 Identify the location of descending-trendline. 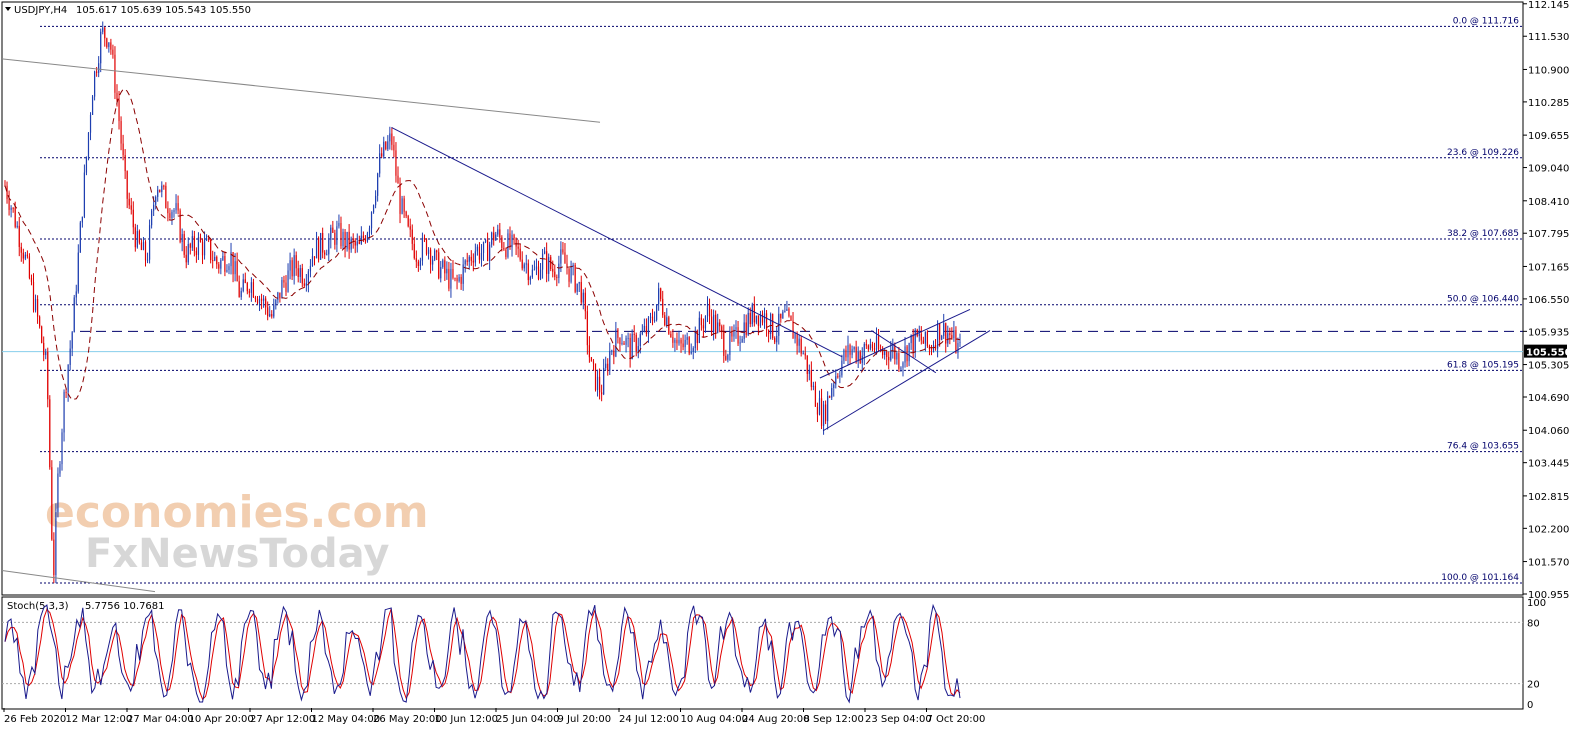
(617, 242).